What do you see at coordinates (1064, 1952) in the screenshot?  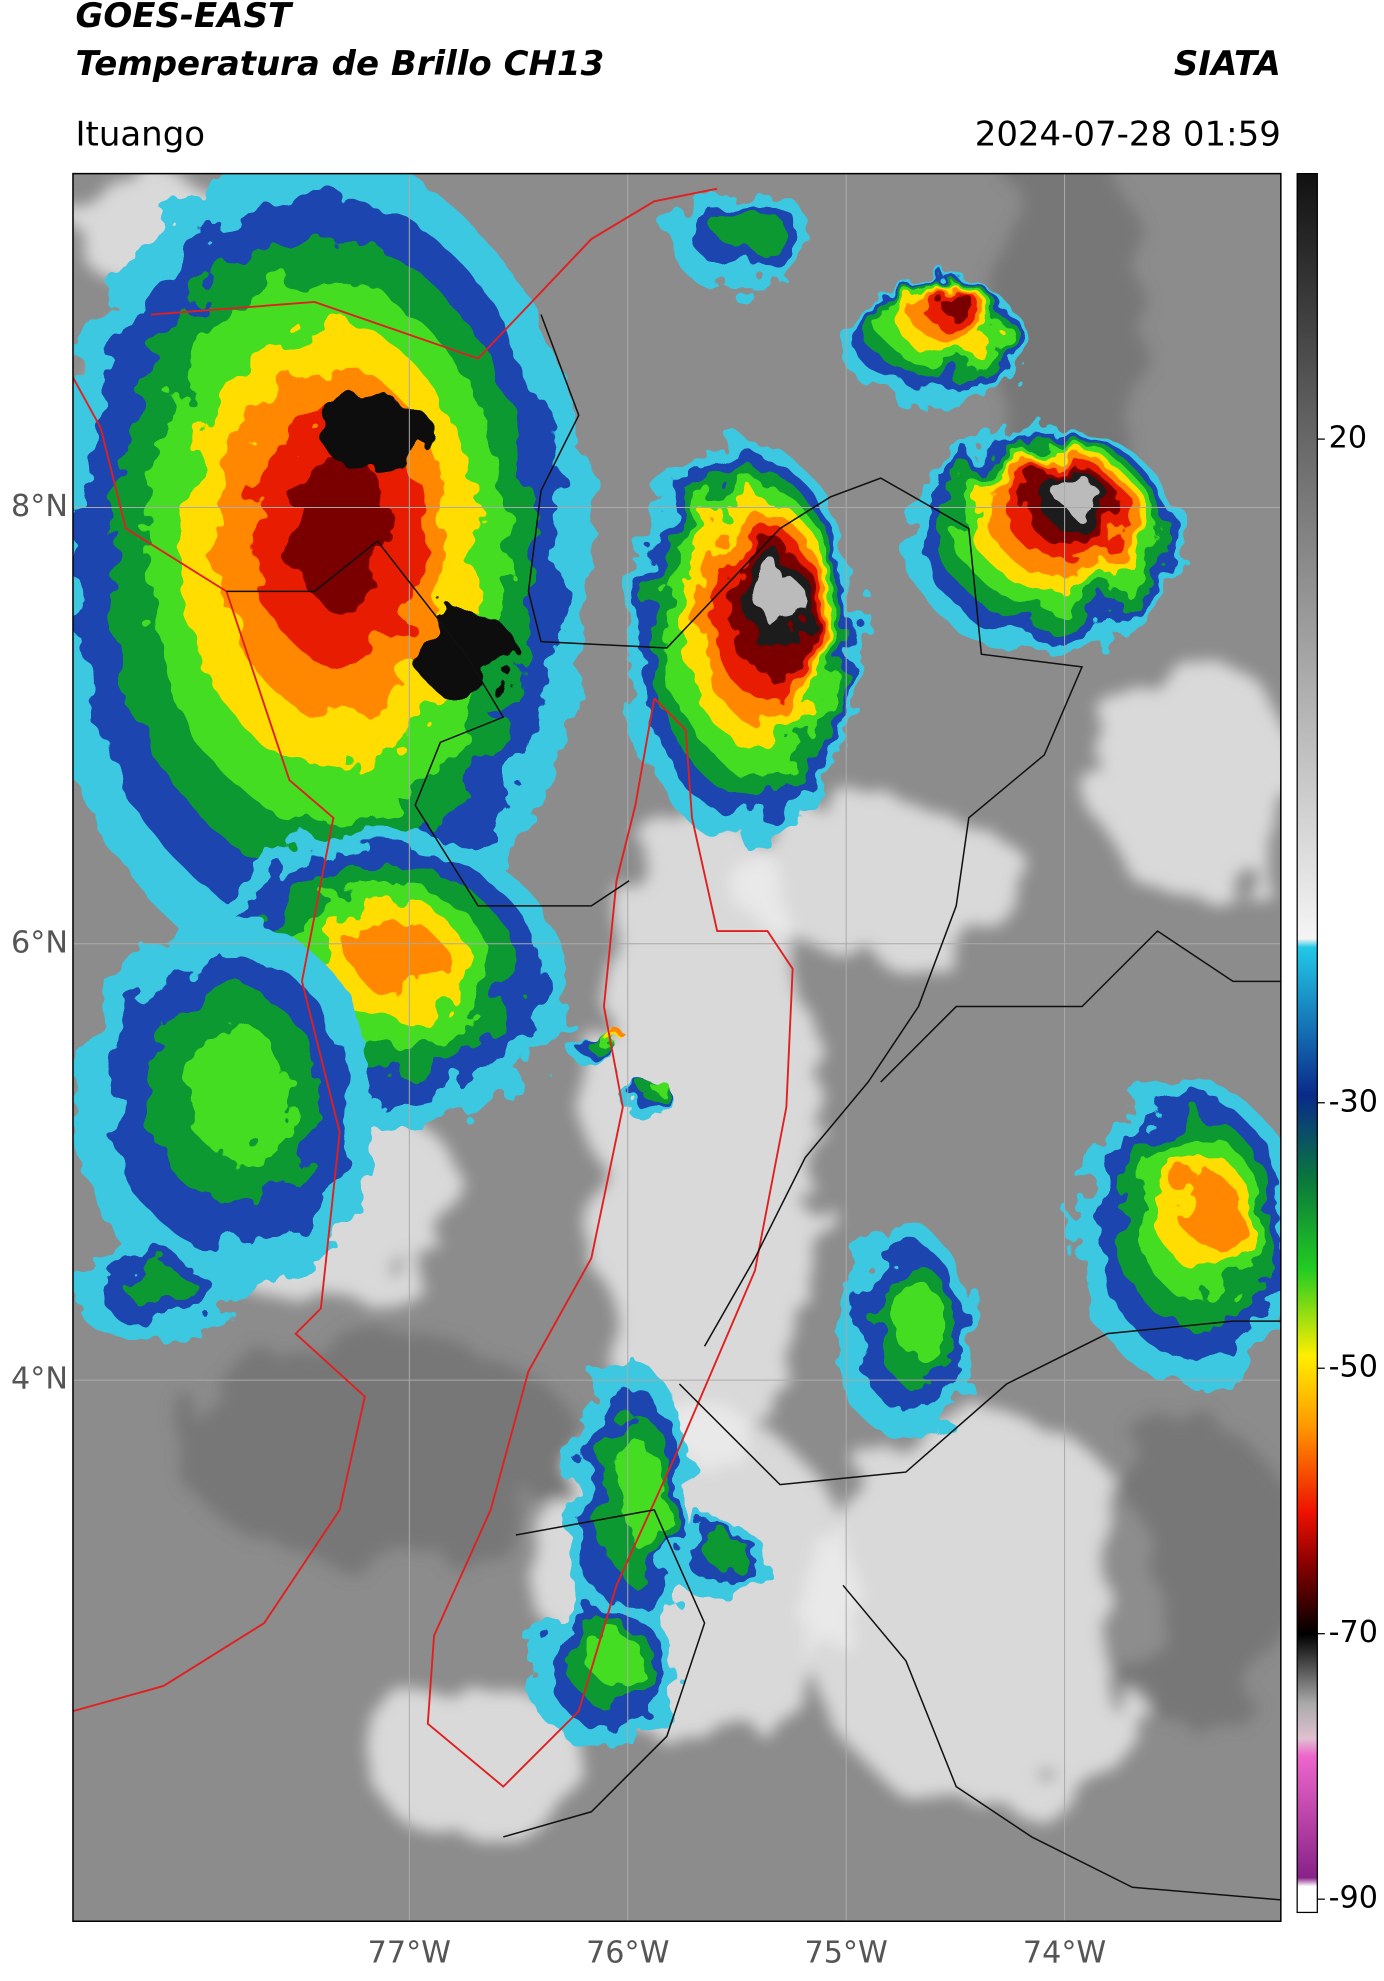 I see `lon-tick-label: 74°W` at bounding box center [1064, 1952].